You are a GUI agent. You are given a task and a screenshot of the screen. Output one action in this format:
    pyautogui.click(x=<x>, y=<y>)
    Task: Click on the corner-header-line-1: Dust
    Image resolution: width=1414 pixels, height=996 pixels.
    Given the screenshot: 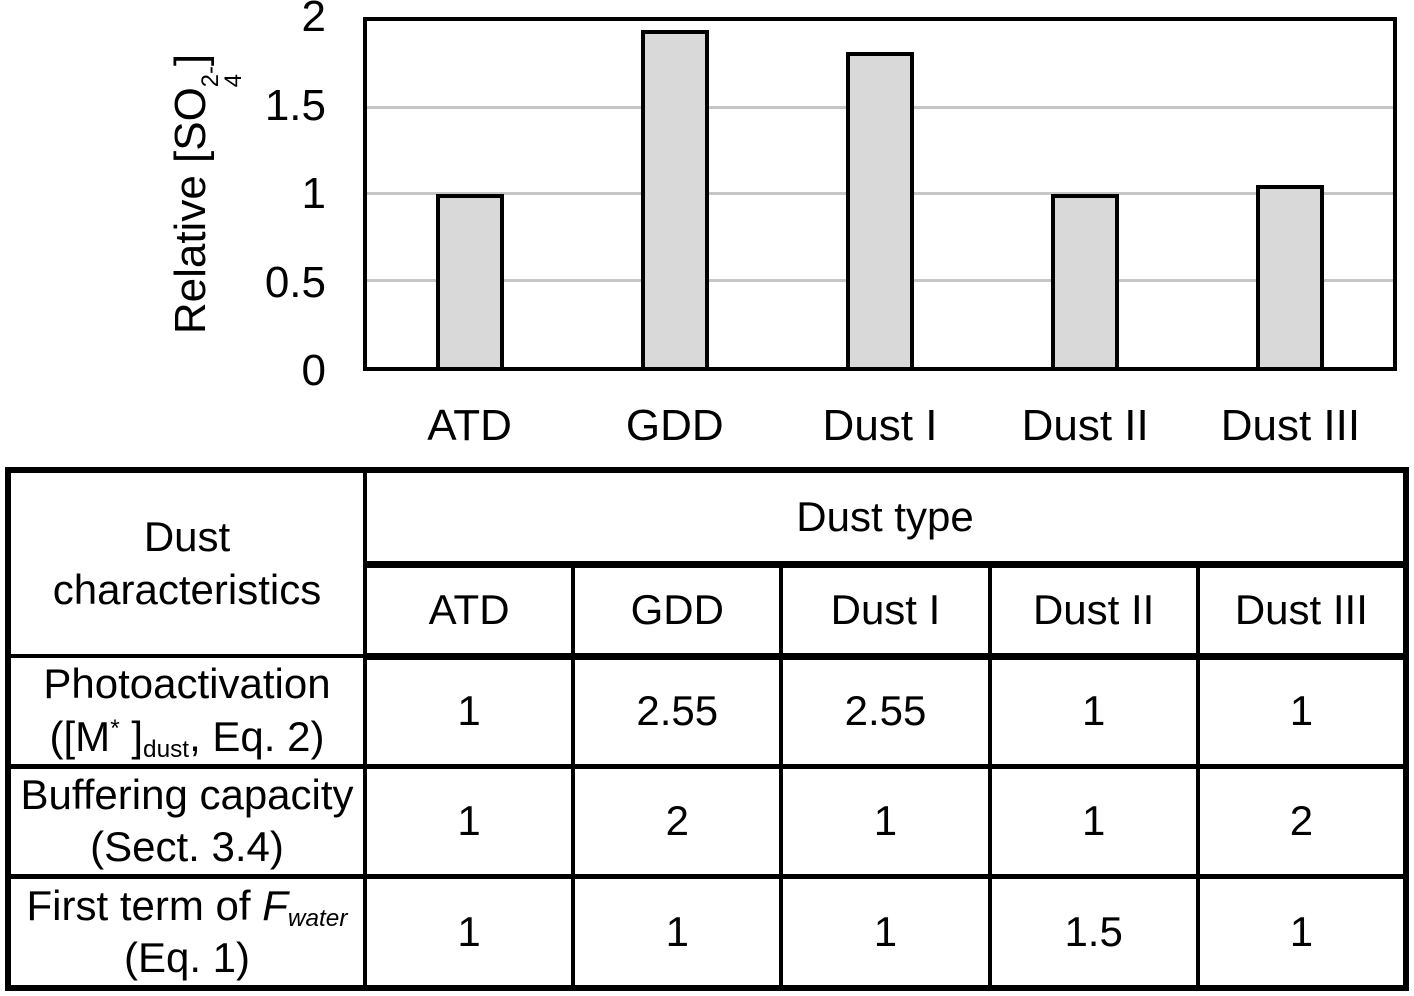 What is the action you would take?
    pyautogui.click(x=187, y=536)
    